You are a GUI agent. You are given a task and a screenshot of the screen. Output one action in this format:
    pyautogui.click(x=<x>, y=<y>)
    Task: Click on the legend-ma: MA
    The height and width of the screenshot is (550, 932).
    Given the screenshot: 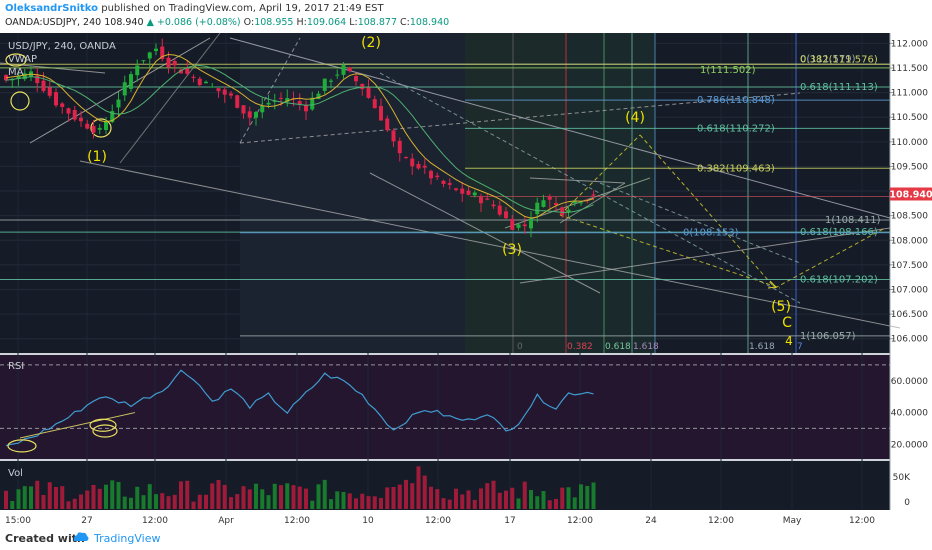 What is the action you would take?
    pyautogui.click(x=16, y=72)
    